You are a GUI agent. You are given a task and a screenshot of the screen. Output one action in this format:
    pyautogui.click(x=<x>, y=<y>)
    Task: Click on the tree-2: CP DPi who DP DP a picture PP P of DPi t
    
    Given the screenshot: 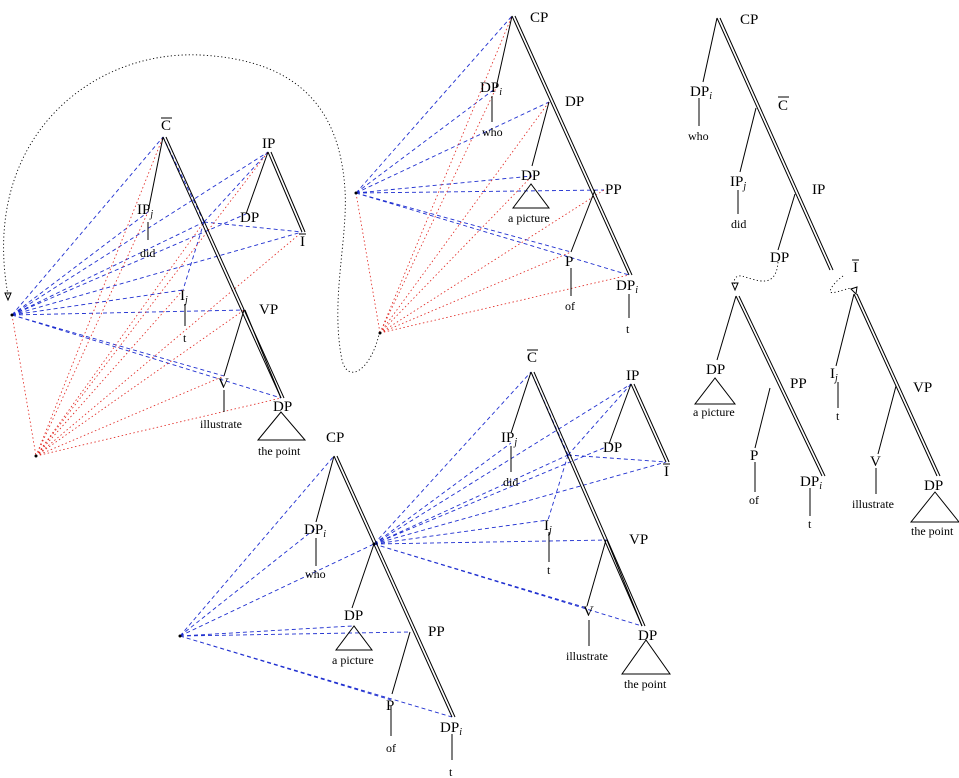 What is the action you would take?
    pyautogui.click(x=496, y=173)
    